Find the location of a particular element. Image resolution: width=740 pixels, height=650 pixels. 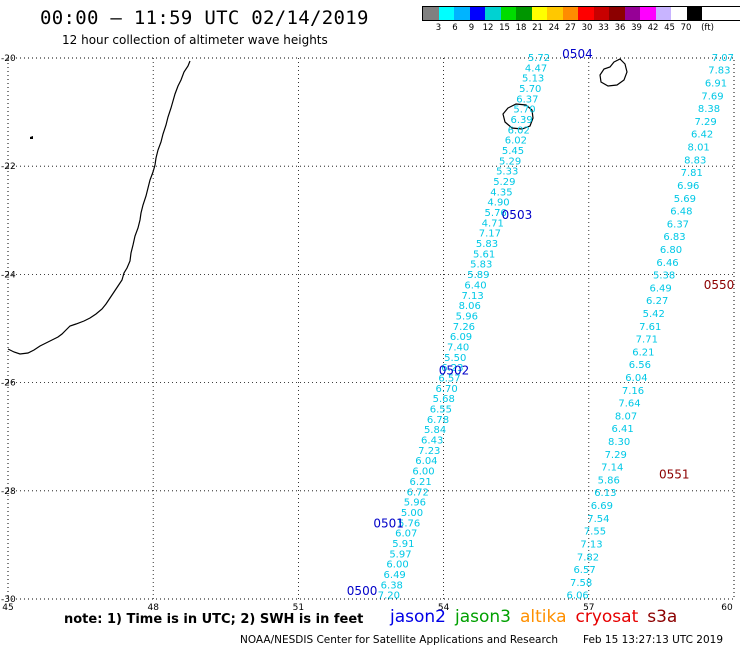

wave-height-value: 6.04 is located at coordinates (426, 461).